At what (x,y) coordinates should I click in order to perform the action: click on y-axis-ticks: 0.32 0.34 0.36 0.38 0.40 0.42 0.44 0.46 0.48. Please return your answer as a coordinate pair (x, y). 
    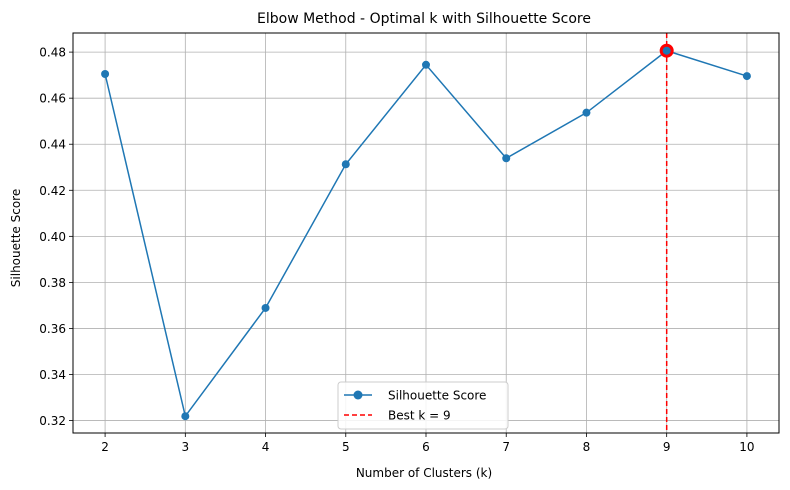
    Looking at the image, I should click on (56, 237).